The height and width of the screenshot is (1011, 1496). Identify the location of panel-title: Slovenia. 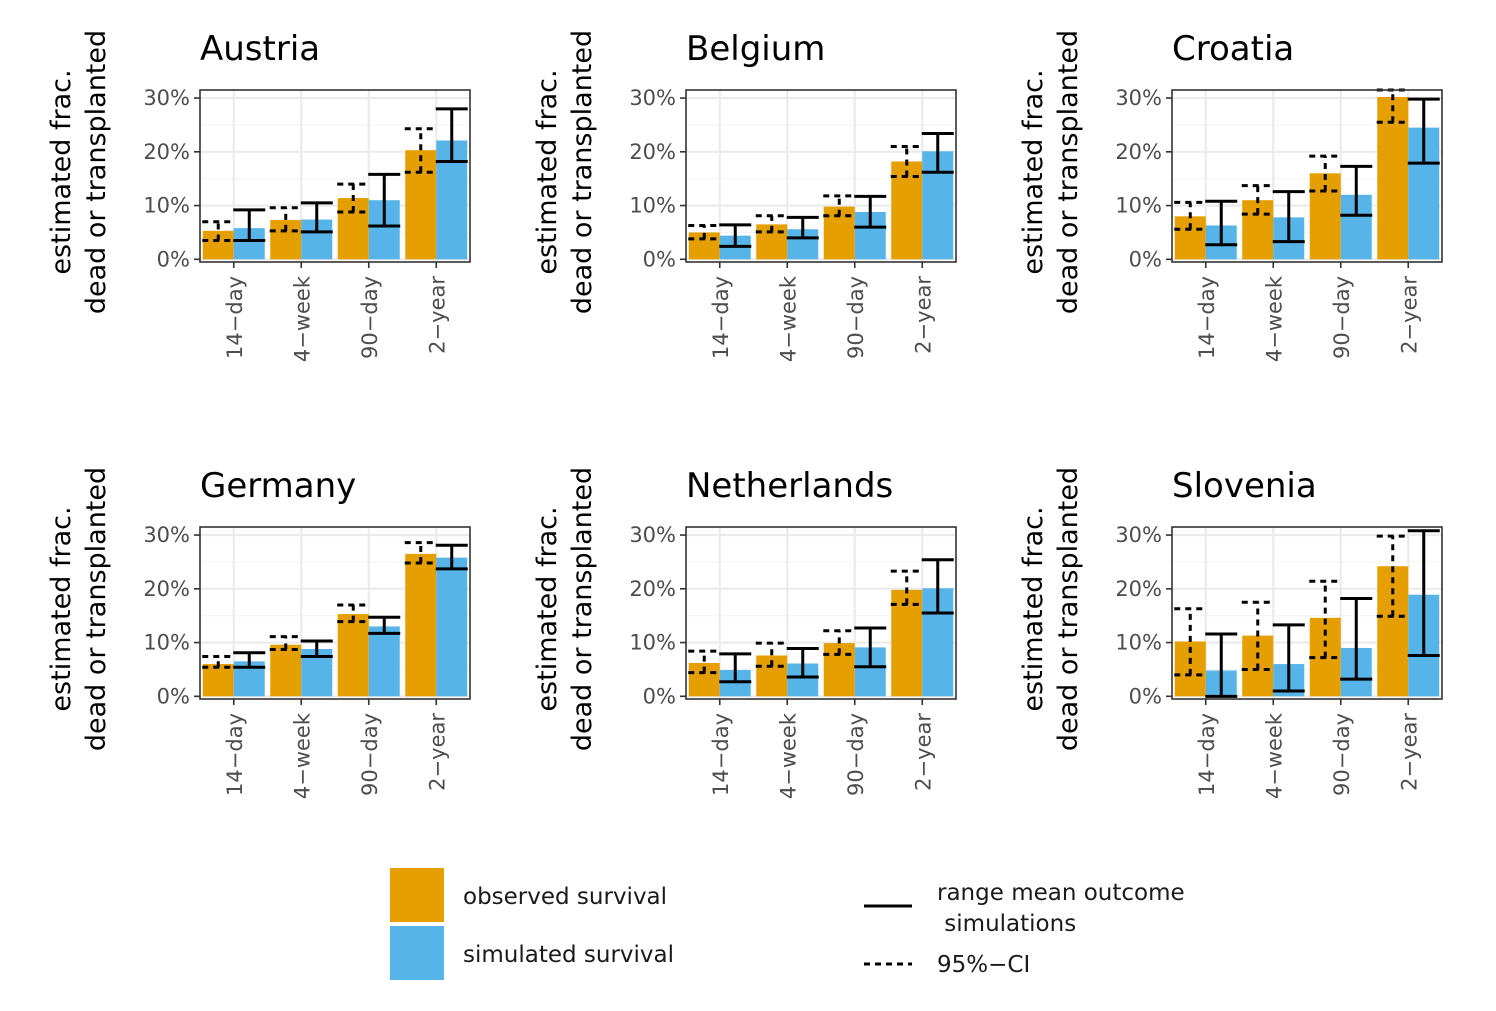
(1244, 486).